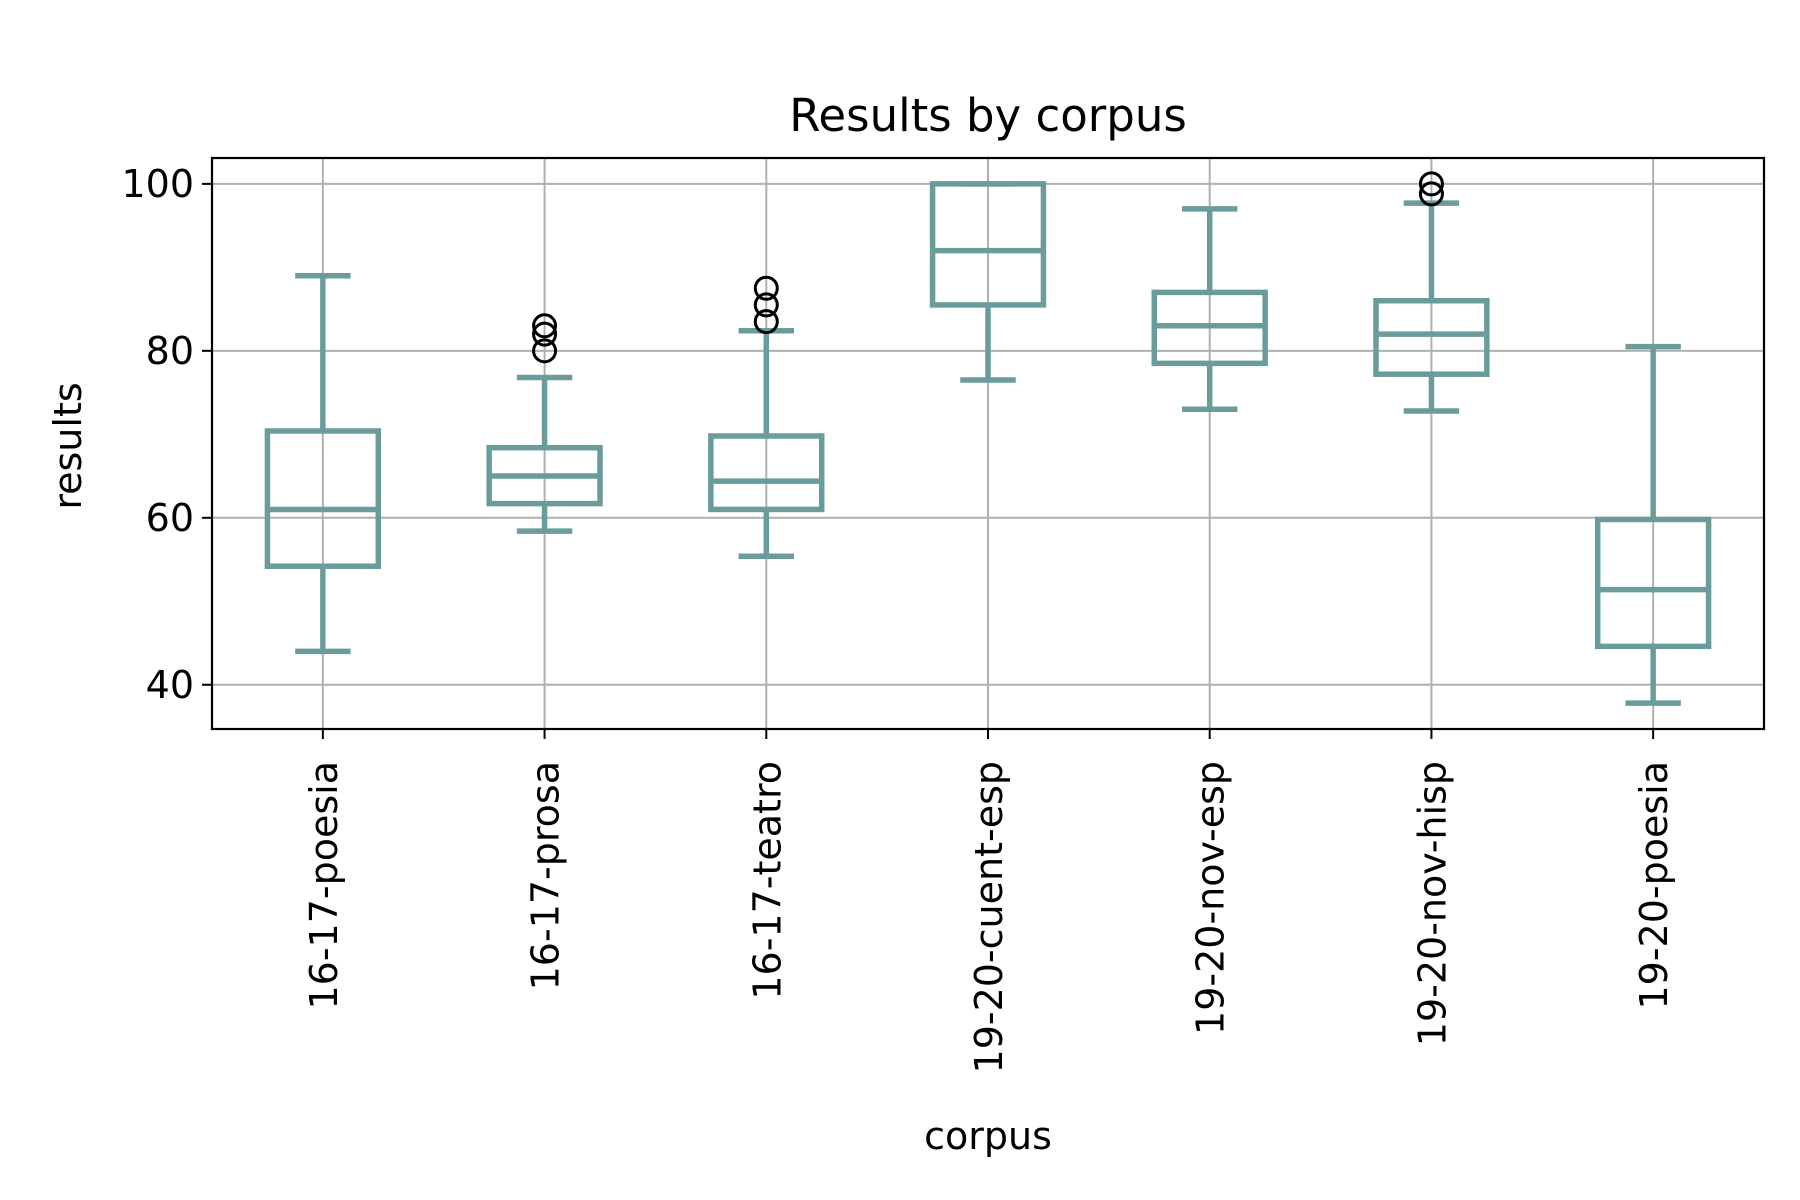 The width and height of the screenshot is (1800, 1200). What do you see at coordinates (767, 880) in the screenshot?
I see `x-tick-label: 16-17-teatro` at bounding box center [767, 880].